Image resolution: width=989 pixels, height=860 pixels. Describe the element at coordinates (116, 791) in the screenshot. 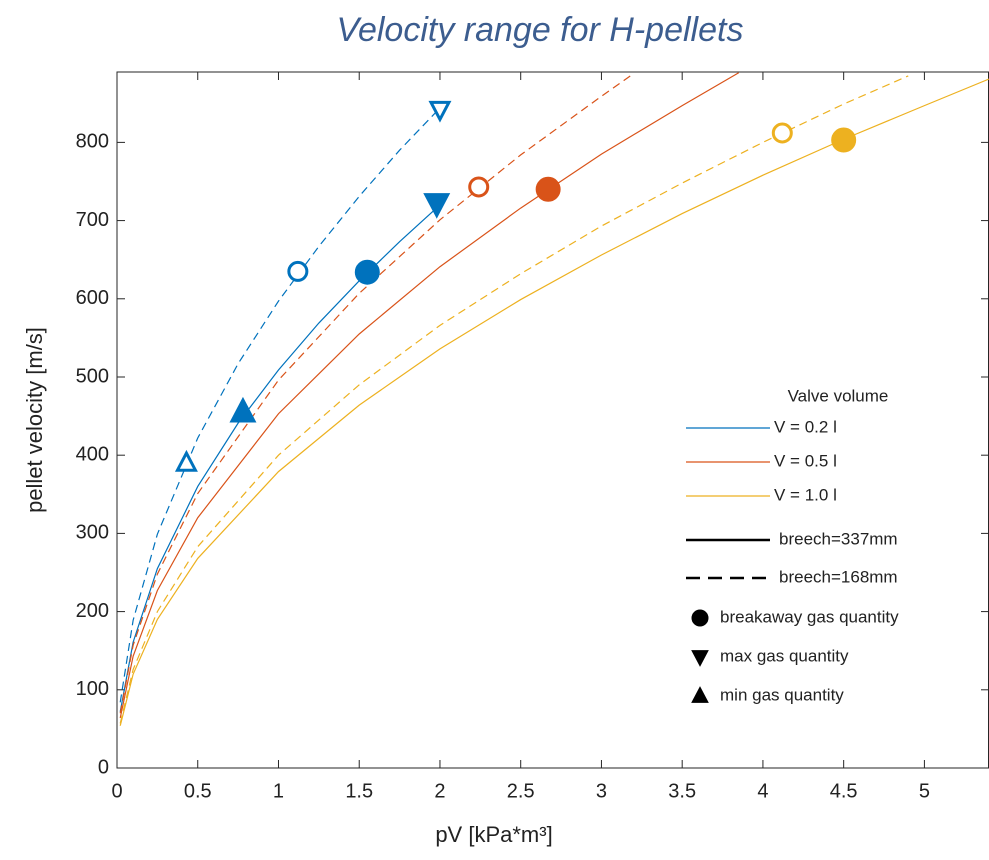

I see `x-tick-label: 0` at that location.